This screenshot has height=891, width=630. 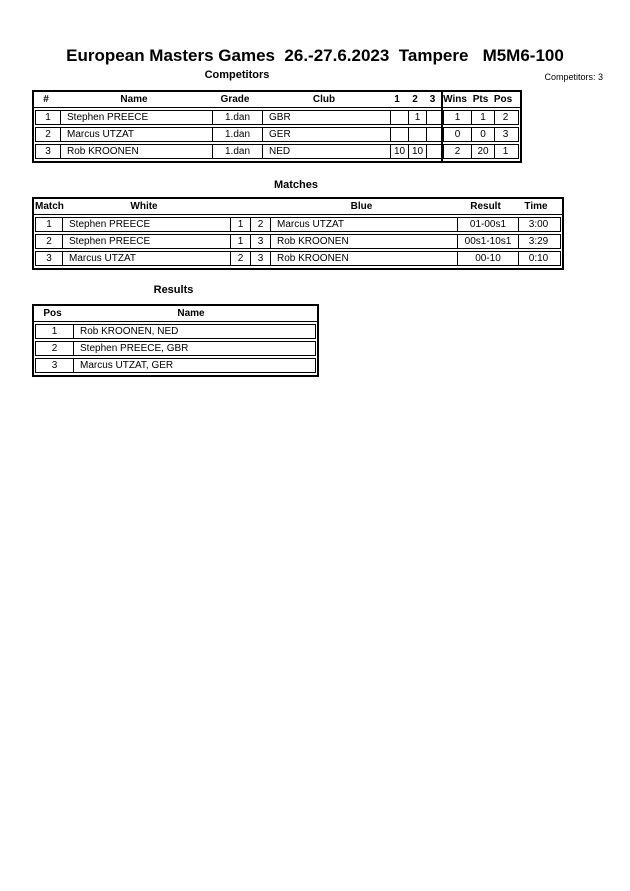 I want to click on header-blue: Blue, so click(x=361, y=206).